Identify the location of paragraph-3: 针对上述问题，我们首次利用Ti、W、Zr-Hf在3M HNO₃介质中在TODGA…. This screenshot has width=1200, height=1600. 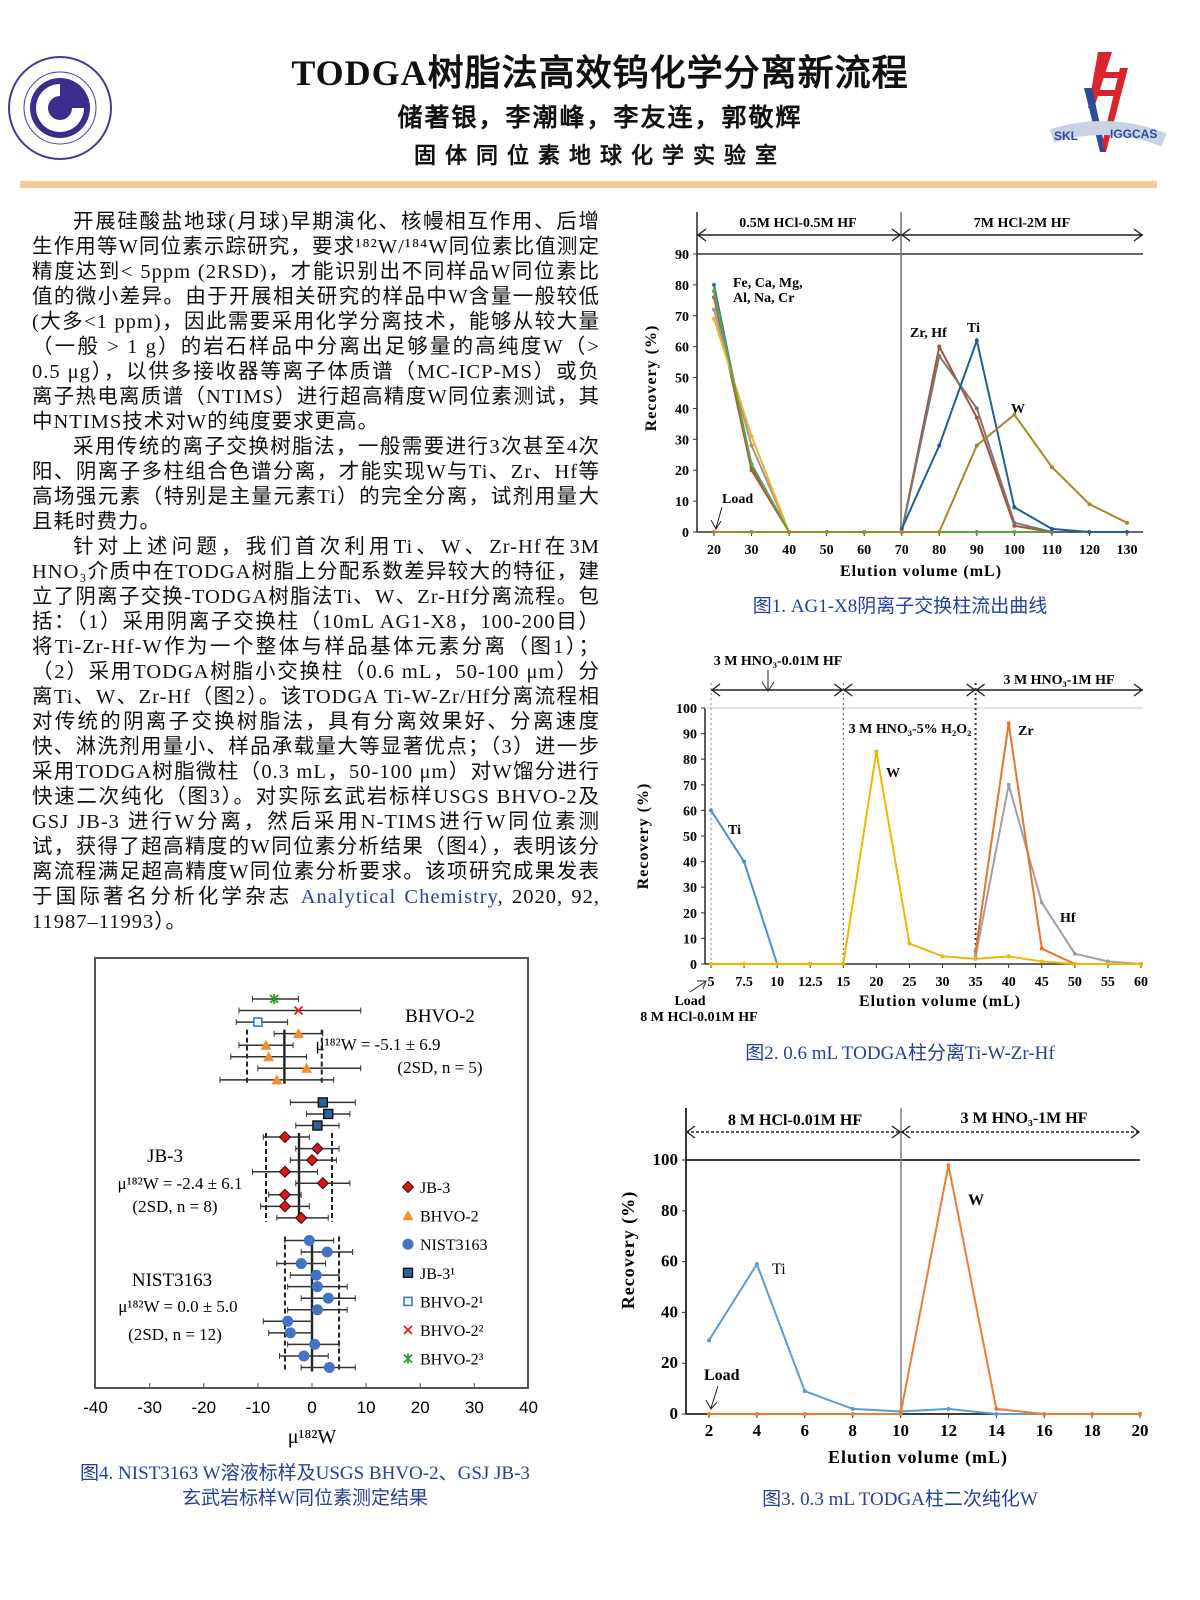
(316, 735).